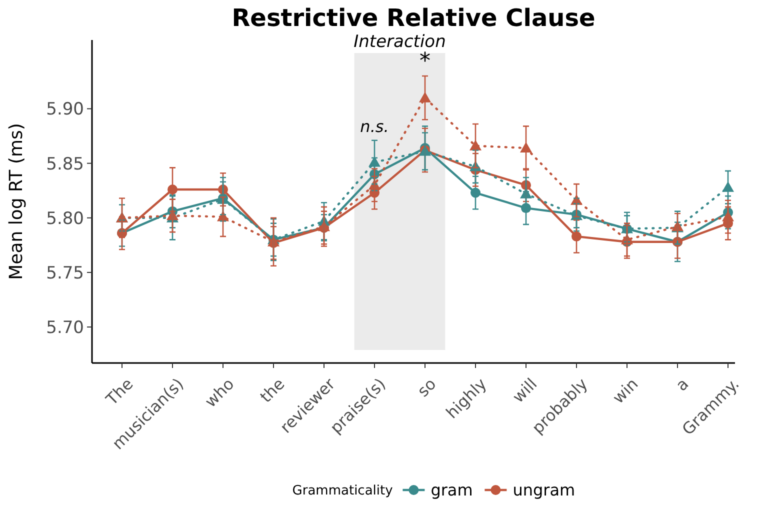  What do you see at coordinates (414, 18) in the screenshot?
I see `chart-title: Restrictive Relative Clause` at bounding box center [414, 18].